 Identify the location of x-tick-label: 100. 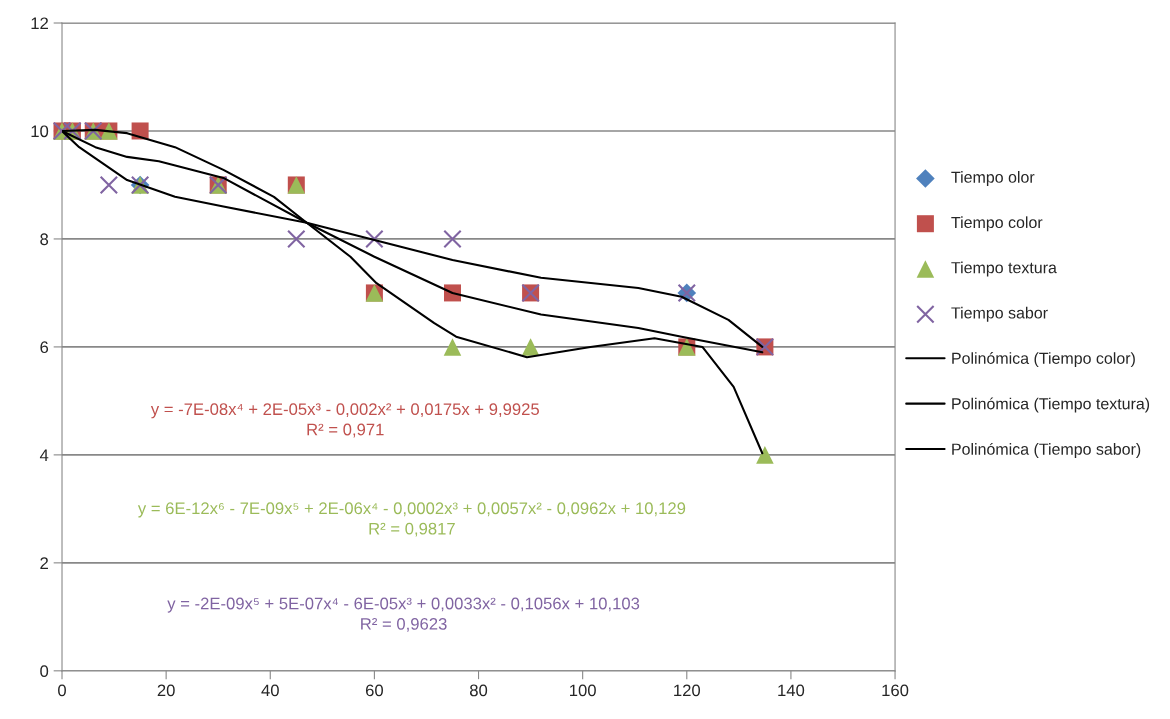
(583, 690).